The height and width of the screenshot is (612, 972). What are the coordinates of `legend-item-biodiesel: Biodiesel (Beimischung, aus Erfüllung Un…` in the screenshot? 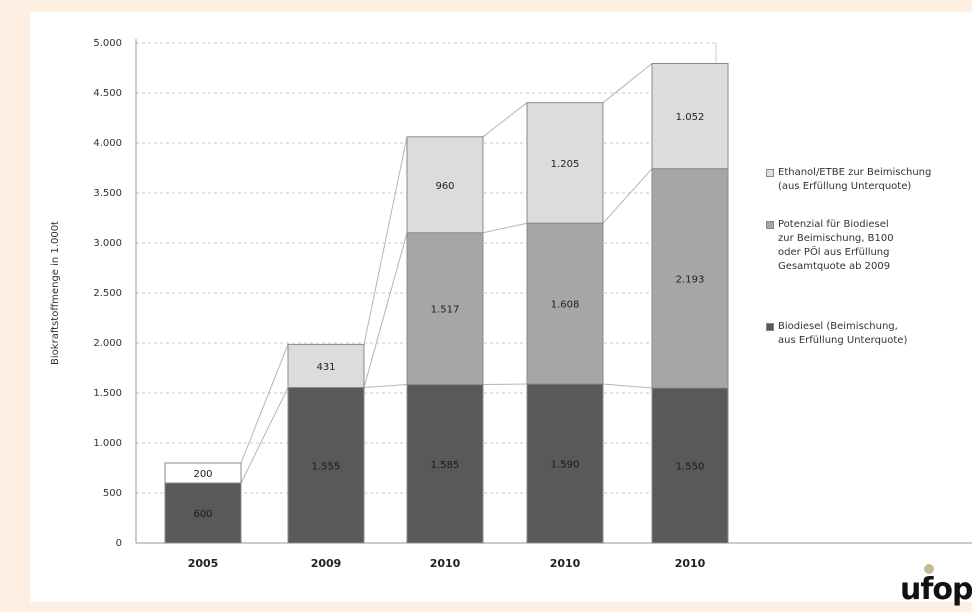 It's located at (869, 334).